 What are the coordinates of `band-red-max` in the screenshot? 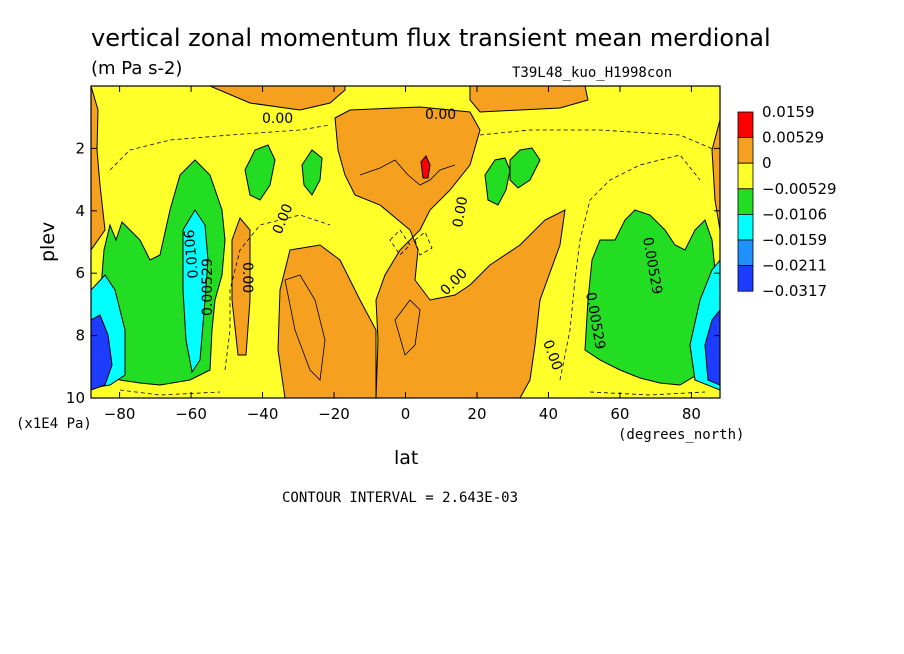 It's located at (425, 167).